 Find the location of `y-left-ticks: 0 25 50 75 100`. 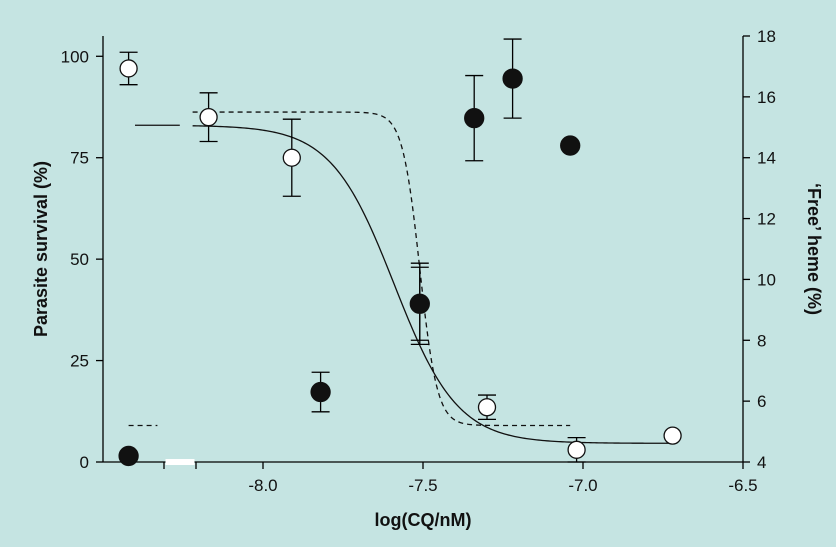

y-left-ticks: 0 25 50 75 100 is located at coordinates (82, 259).